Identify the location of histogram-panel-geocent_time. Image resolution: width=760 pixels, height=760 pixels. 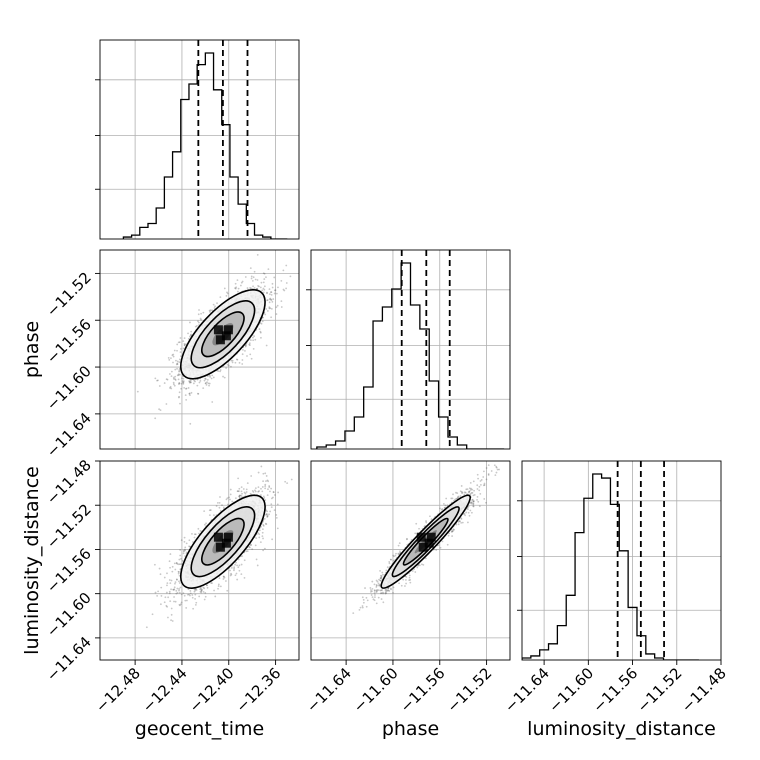
(197, 139).